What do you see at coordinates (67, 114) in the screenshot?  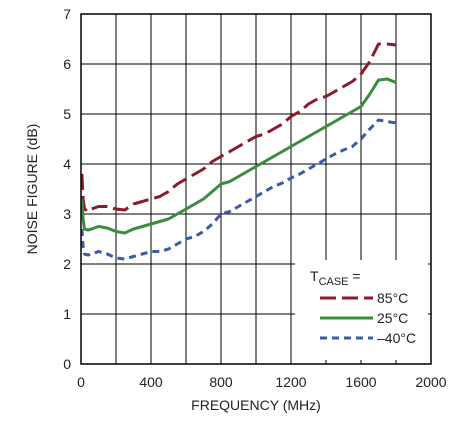 I see `y-tick-label: 5` at bounding box center [67, 114].